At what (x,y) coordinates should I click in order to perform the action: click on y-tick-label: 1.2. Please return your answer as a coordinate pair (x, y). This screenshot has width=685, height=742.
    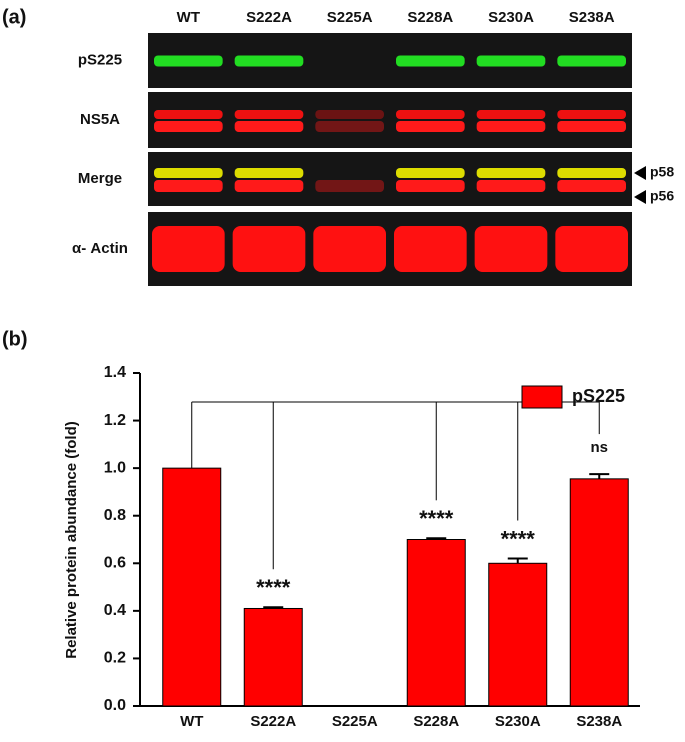
    Looking at the image, I should click on (115, 420).